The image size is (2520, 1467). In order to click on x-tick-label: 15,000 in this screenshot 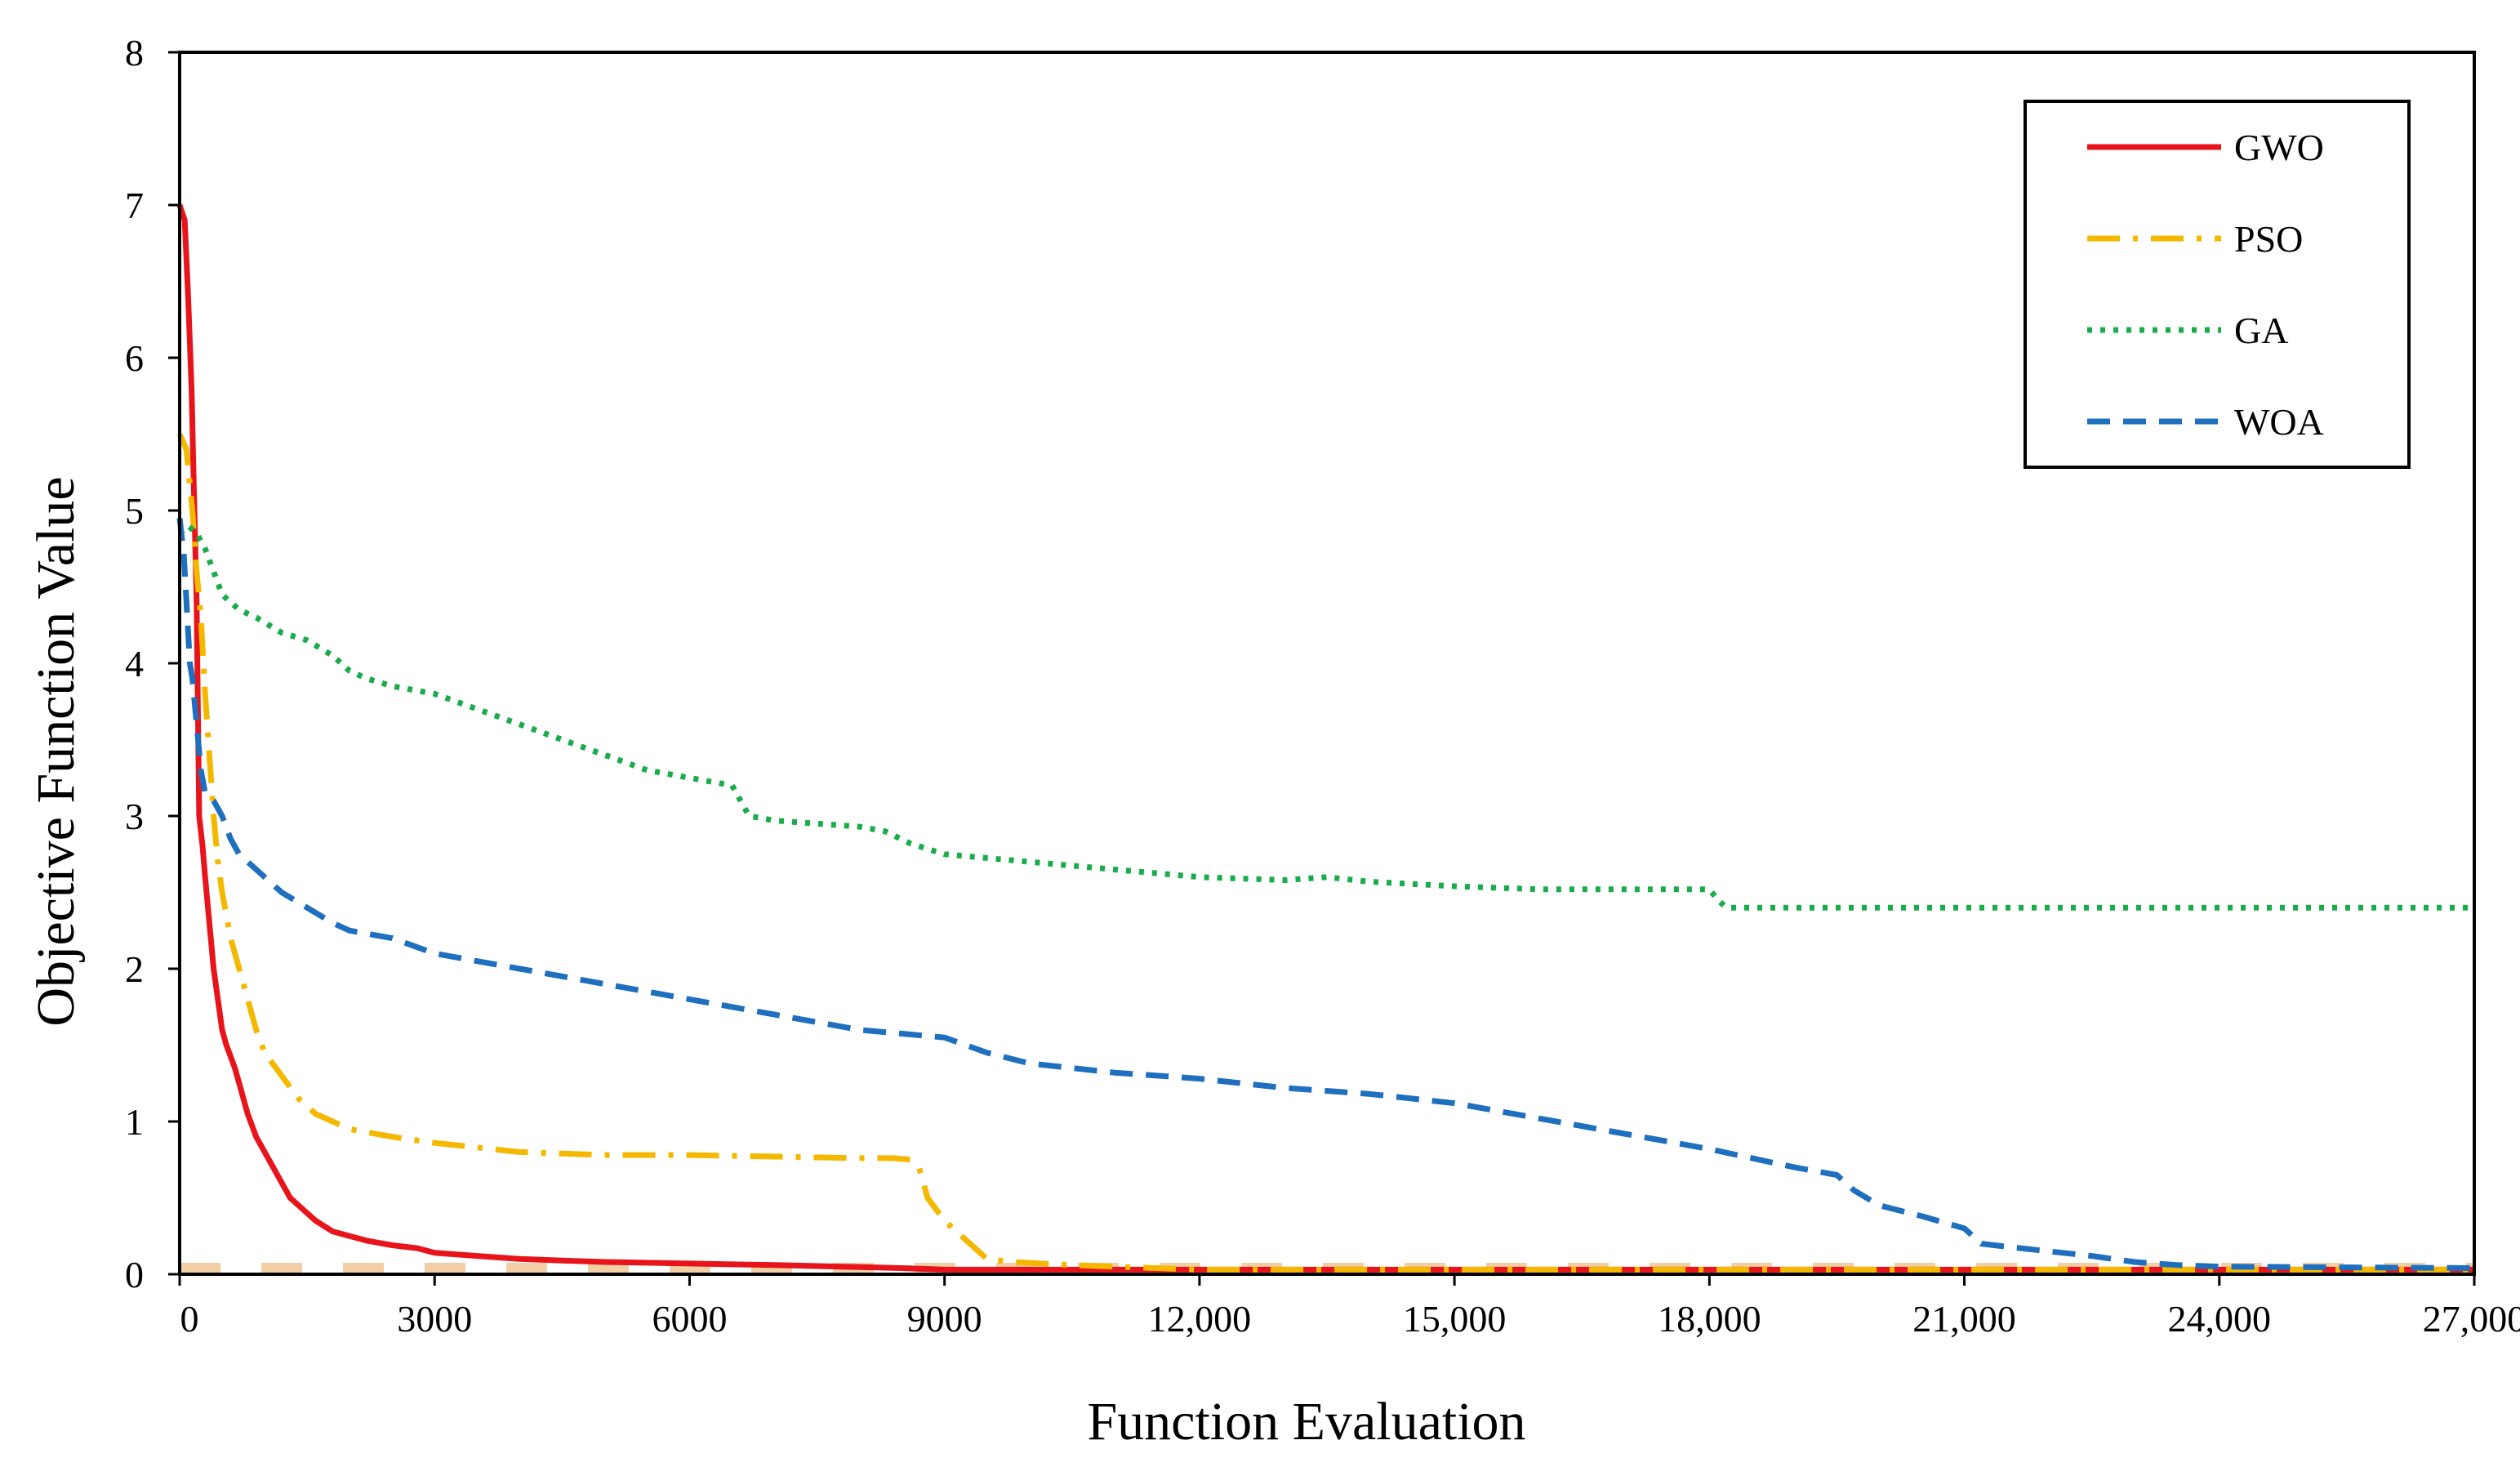, I will do `click(1455, 1319)`.